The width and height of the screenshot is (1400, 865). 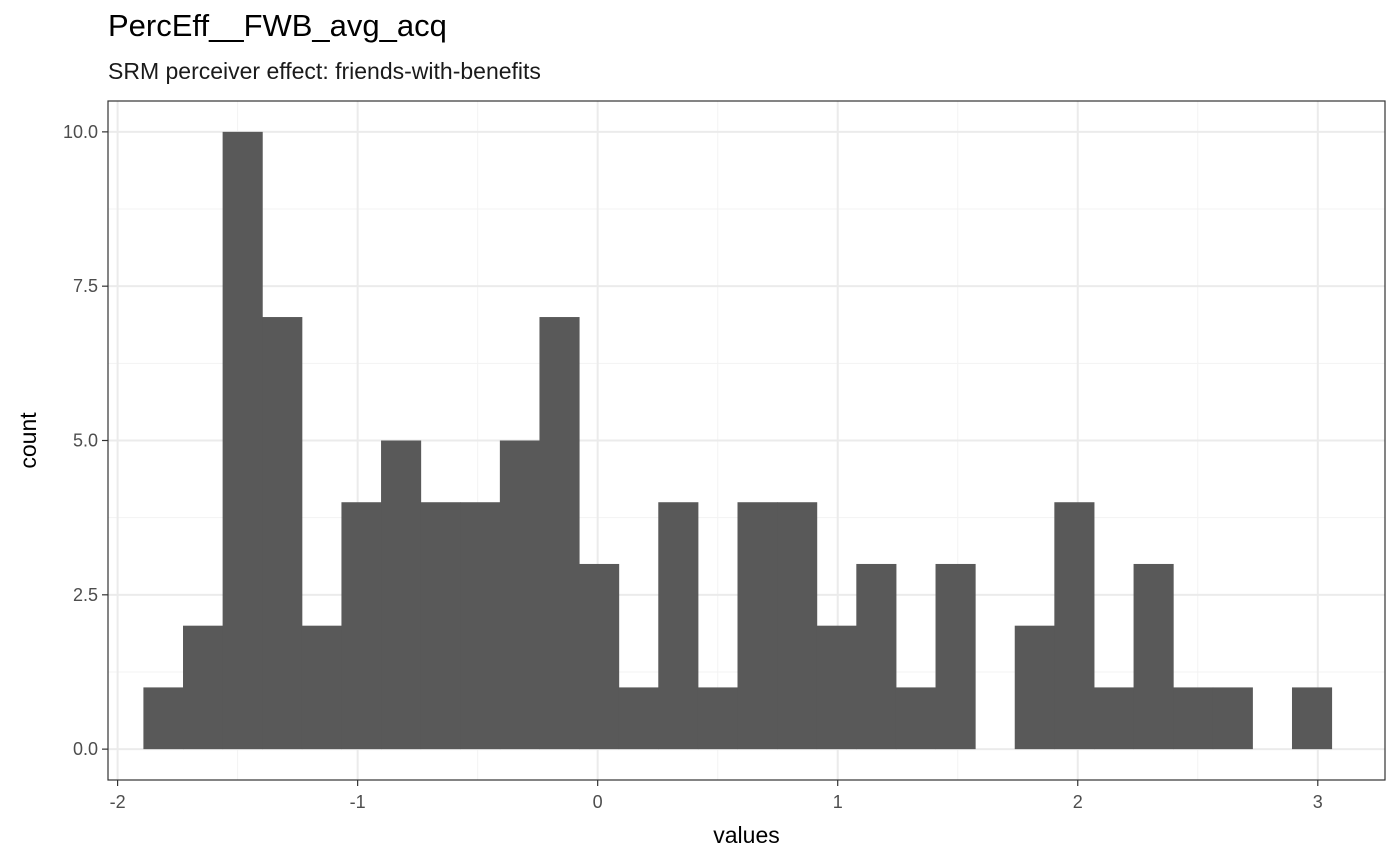 I want to click on x-tick-label: -2, so click(x=118, y=802).